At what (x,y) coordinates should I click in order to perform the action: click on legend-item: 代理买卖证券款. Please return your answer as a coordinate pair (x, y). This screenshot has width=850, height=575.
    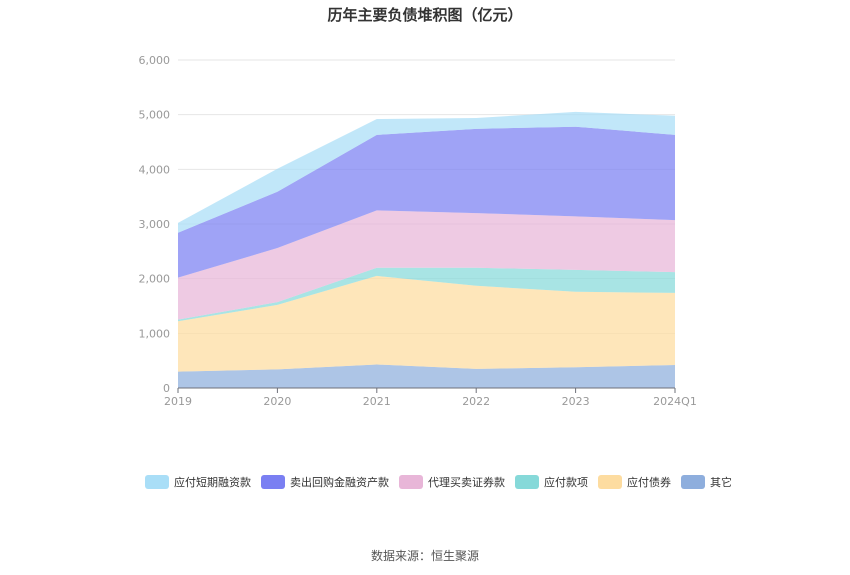
    Looking at the image, I should click on (452, 482).